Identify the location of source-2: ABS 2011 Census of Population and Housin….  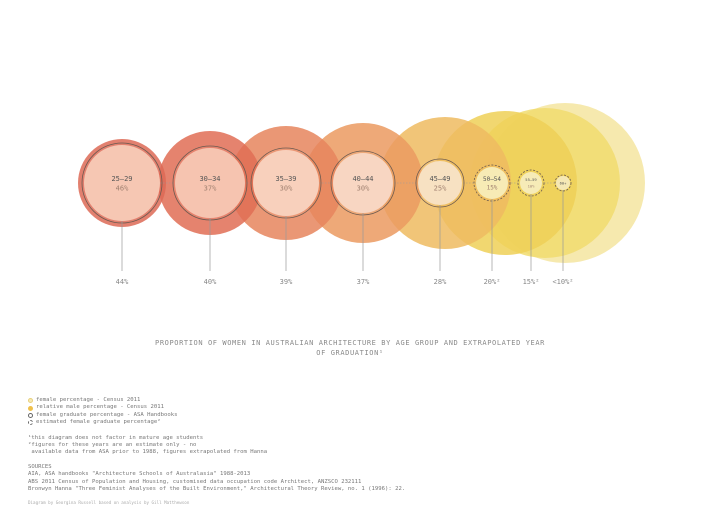
(195, 481).